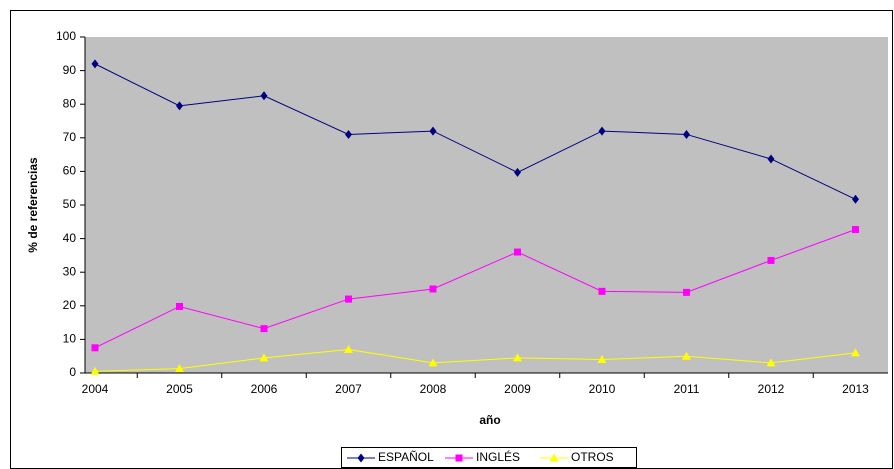 This screenshot has height=469, width=894. What do you see at coordinates (70, 305) in the screenshot?
I see `y-tick-label: 20` at bounding box center [70, 305].